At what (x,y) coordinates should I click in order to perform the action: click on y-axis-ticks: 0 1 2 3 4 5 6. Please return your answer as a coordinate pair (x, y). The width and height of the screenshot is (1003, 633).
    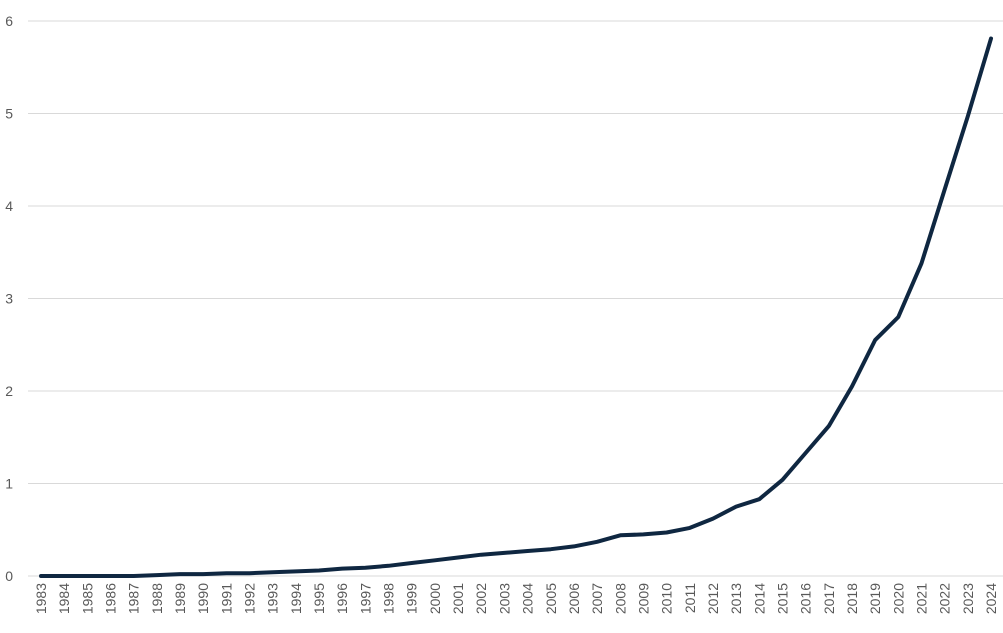
    Looking at the image, I should click on (9, 298).